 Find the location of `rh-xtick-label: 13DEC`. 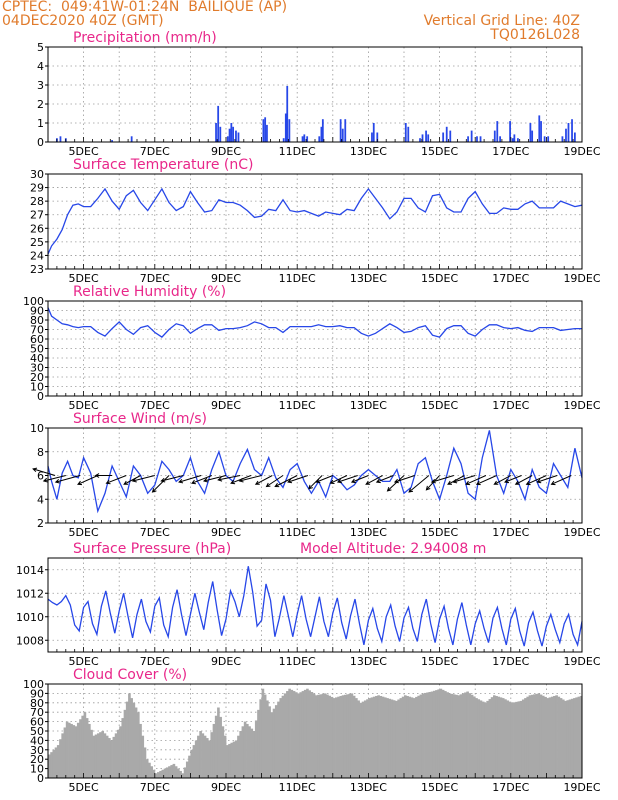

rh-xtick-label: 13DEC is located at coordinates (368, 405).